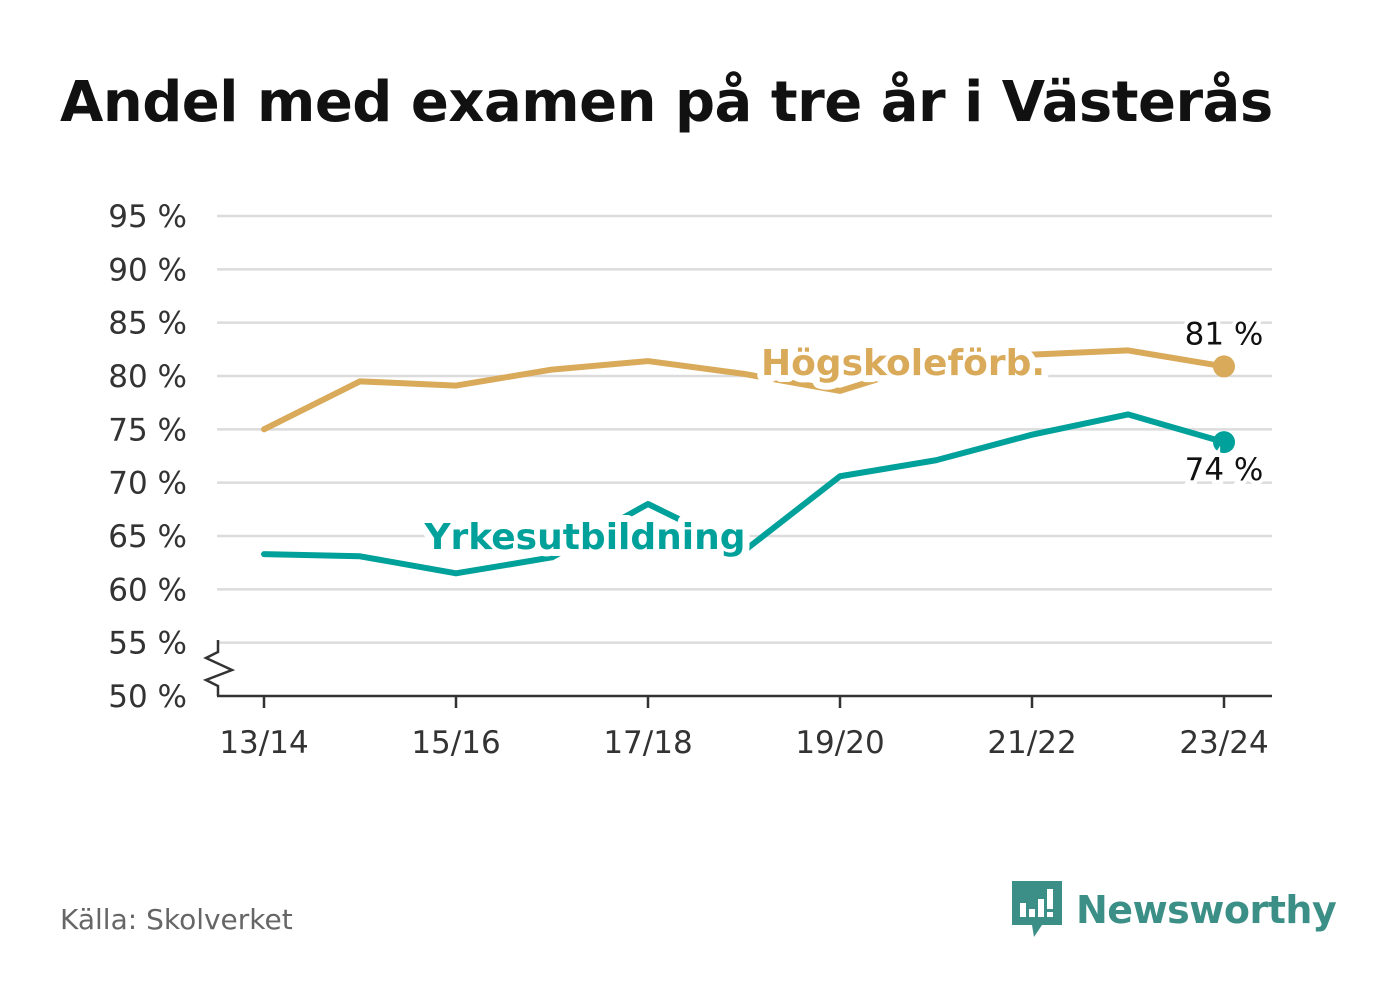 Image resolution: width=1382 pixels, height=999 pixels. Describe the element at coordinates (147, 644) in the screenshot. I see `y-tick-label: 55 %` at that location.